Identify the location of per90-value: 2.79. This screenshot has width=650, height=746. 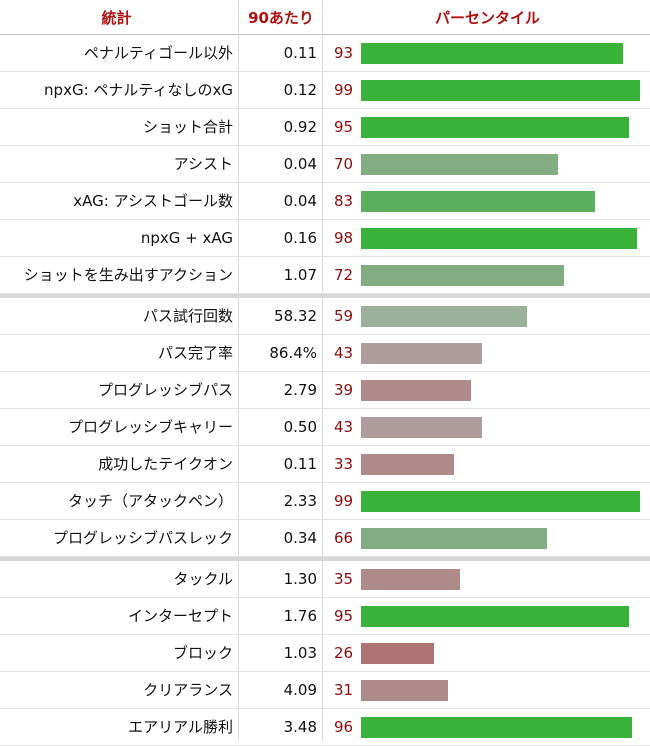
(300, 390).